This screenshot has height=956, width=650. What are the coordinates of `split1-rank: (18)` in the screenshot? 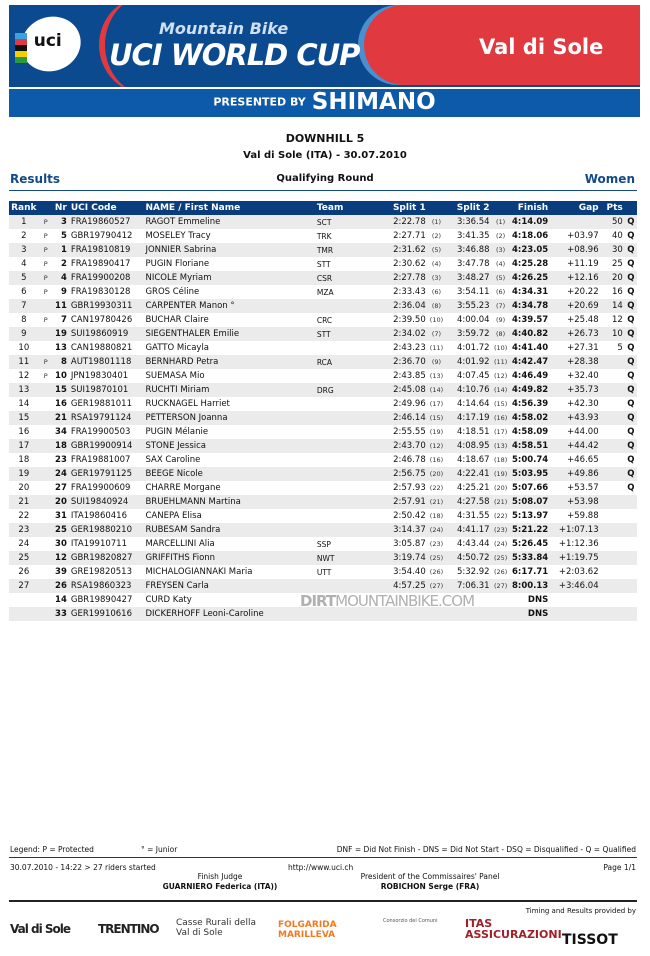 It's located at (436, 516).